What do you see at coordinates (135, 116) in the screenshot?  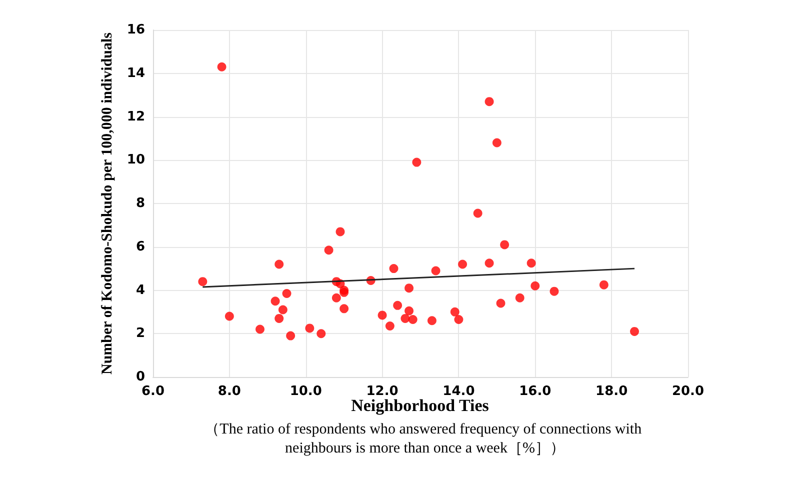 I see `y-tick-label: 12` at bounding box center [135, 116].